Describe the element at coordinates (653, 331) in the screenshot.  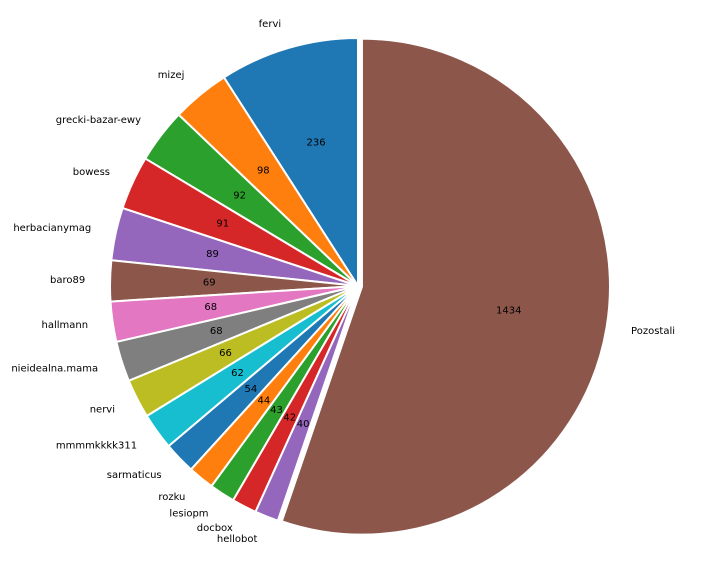
I see `category-label-pozostali: Pozostali` at that location.